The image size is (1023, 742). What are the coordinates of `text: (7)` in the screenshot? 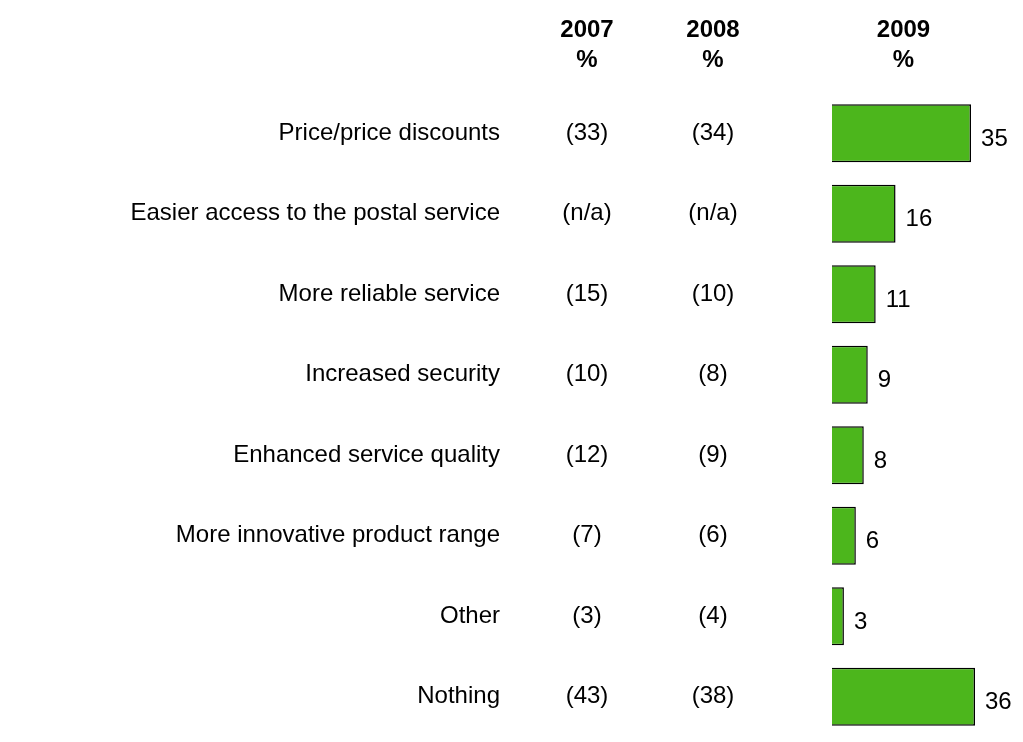 It's located at (587, 534).